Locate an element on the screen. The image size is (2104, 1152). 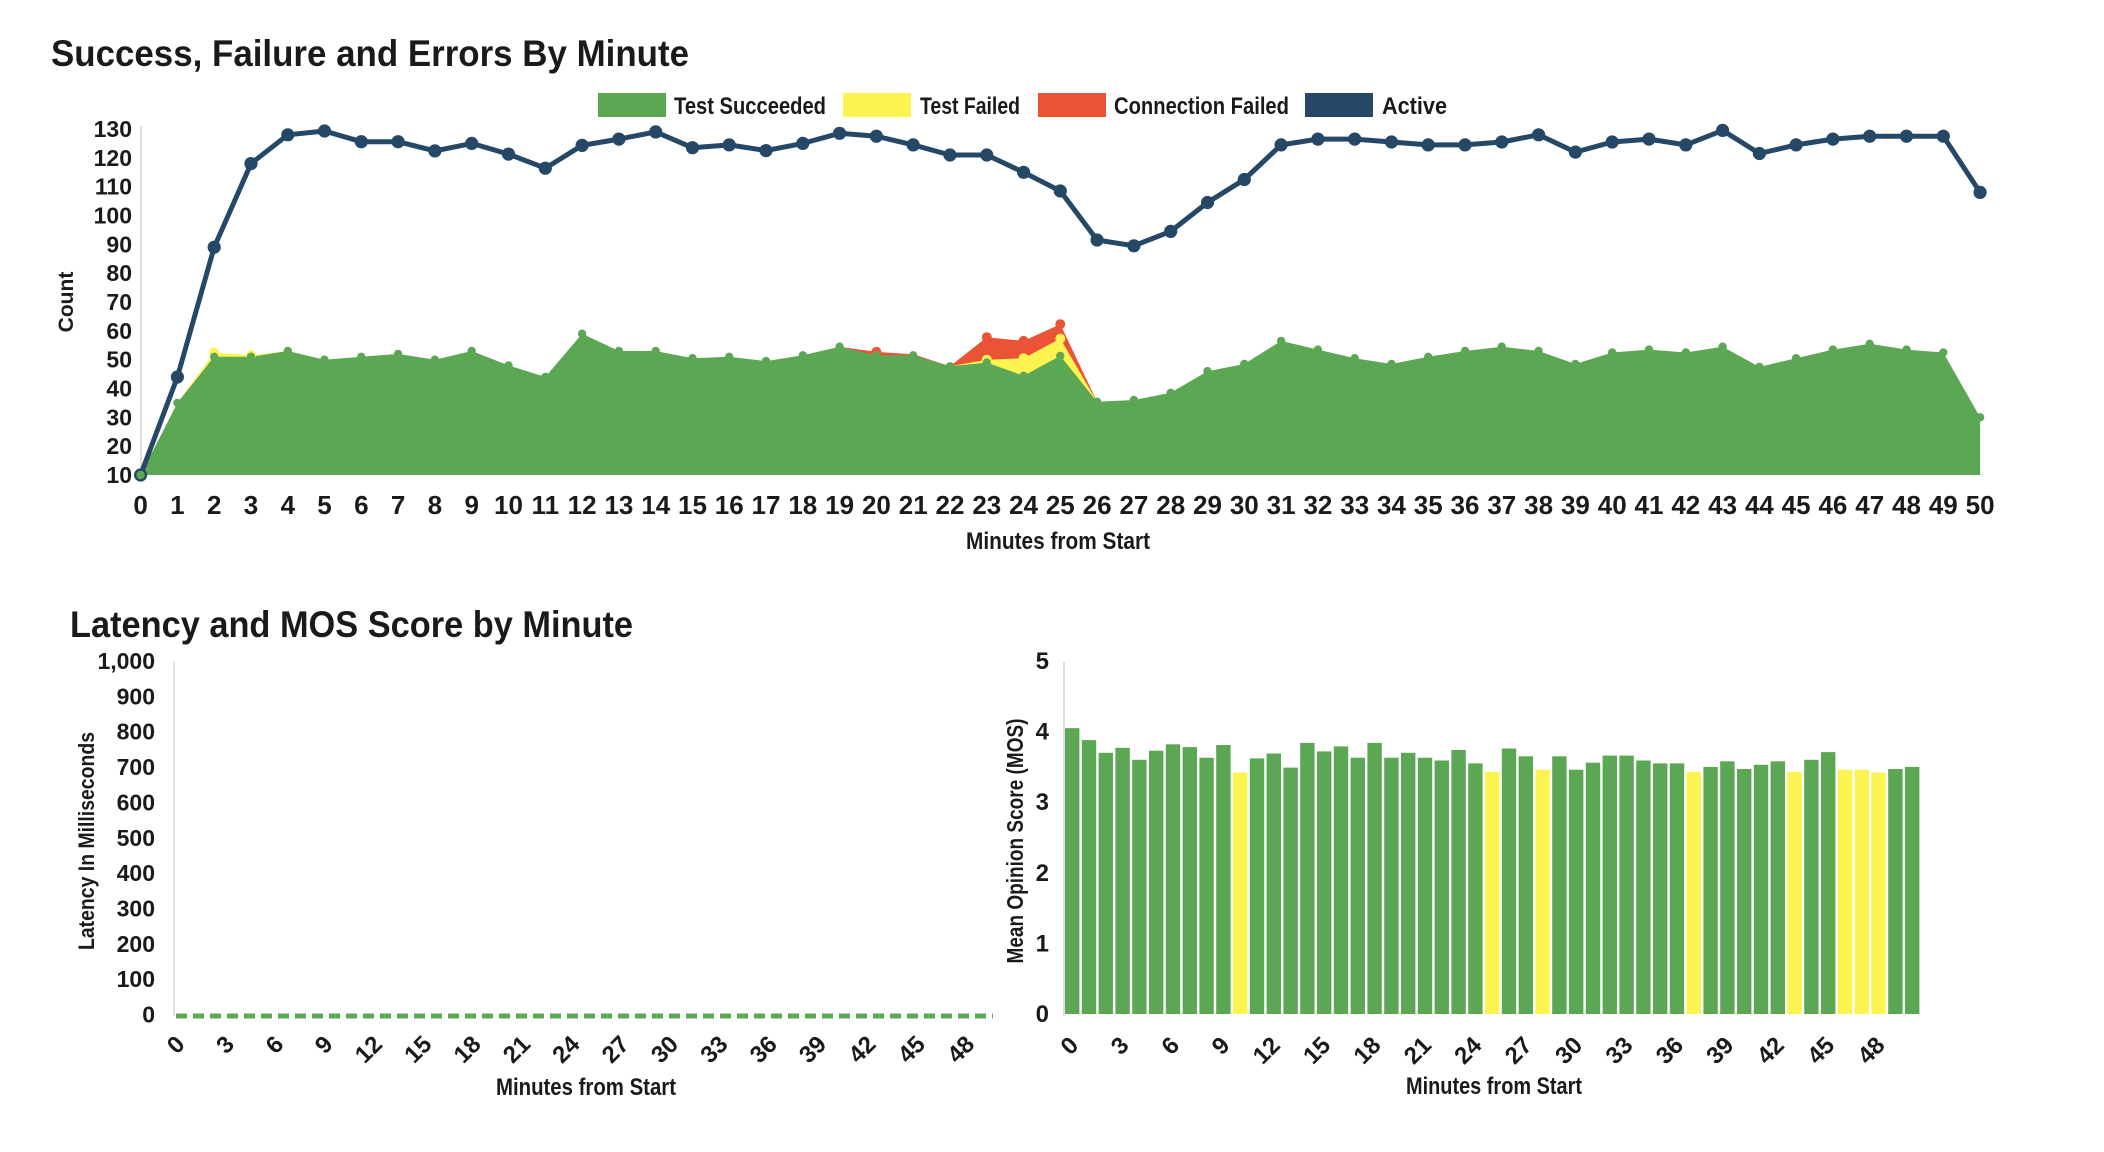
svg-text: 13 is located at coordinates (618, 505).